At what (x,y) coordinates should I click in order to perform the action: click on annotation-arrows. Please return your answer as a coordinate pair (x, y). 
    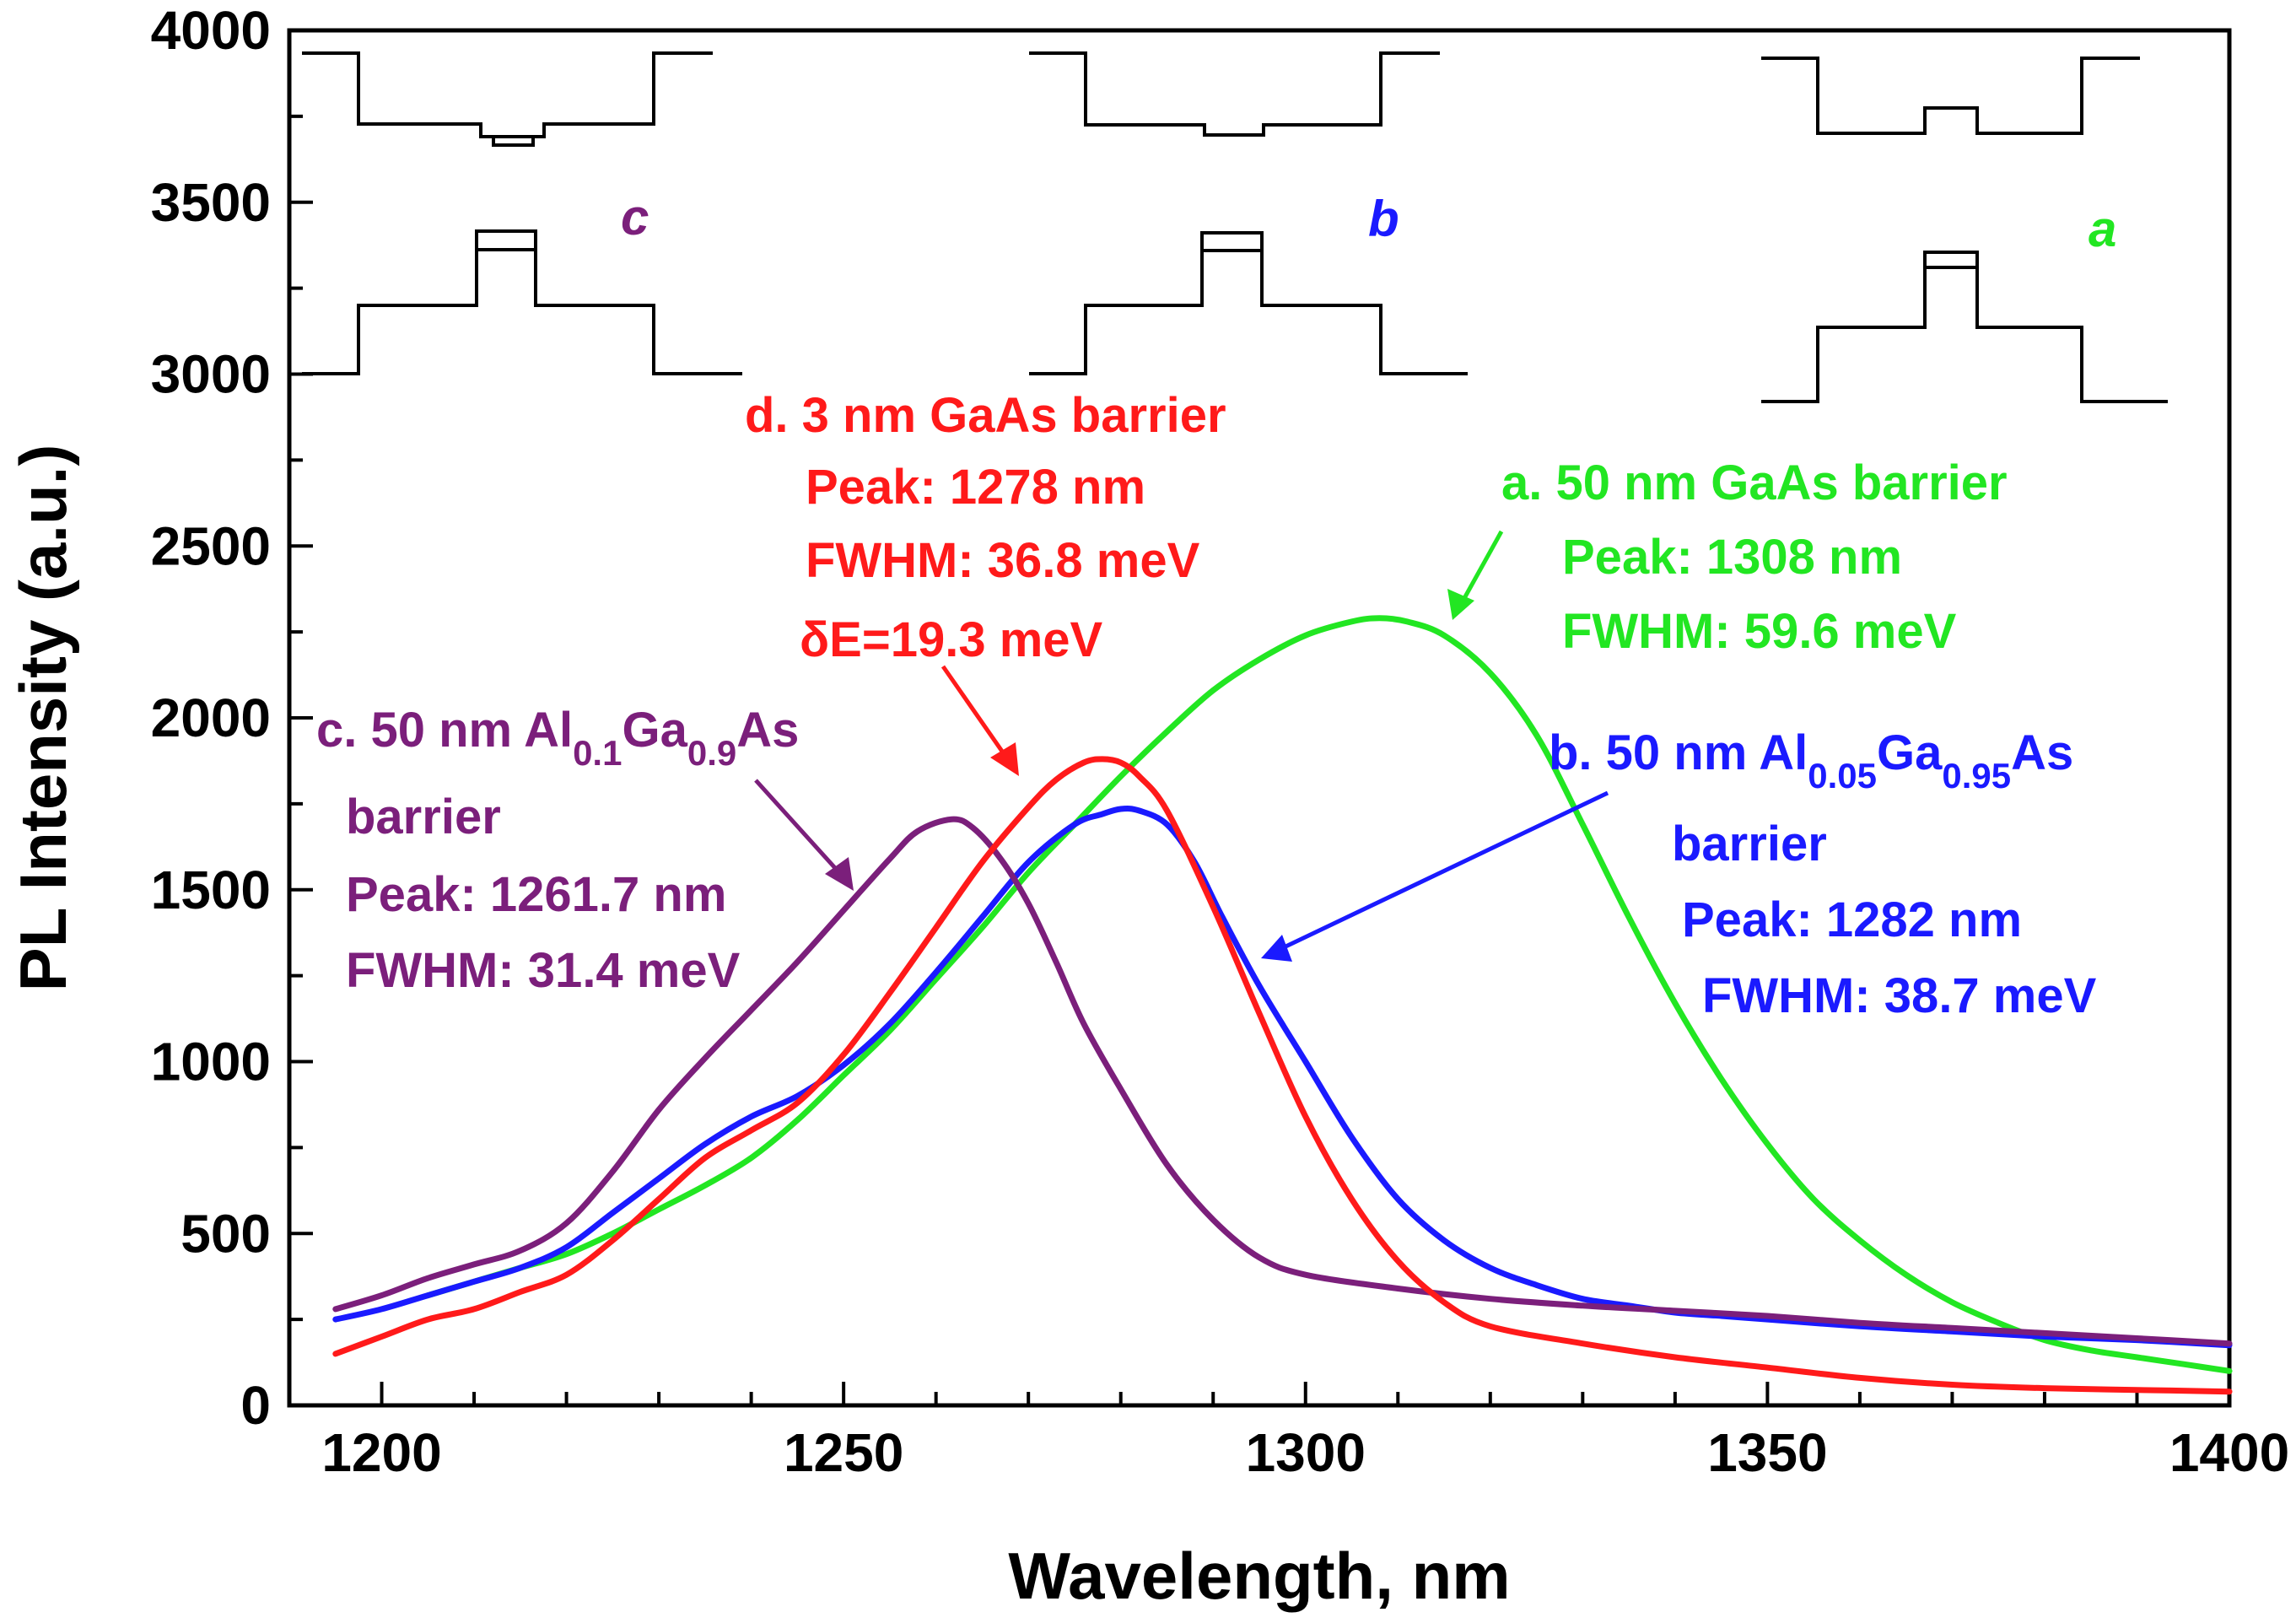
    Looking at the image, I should click on (1181, 746).